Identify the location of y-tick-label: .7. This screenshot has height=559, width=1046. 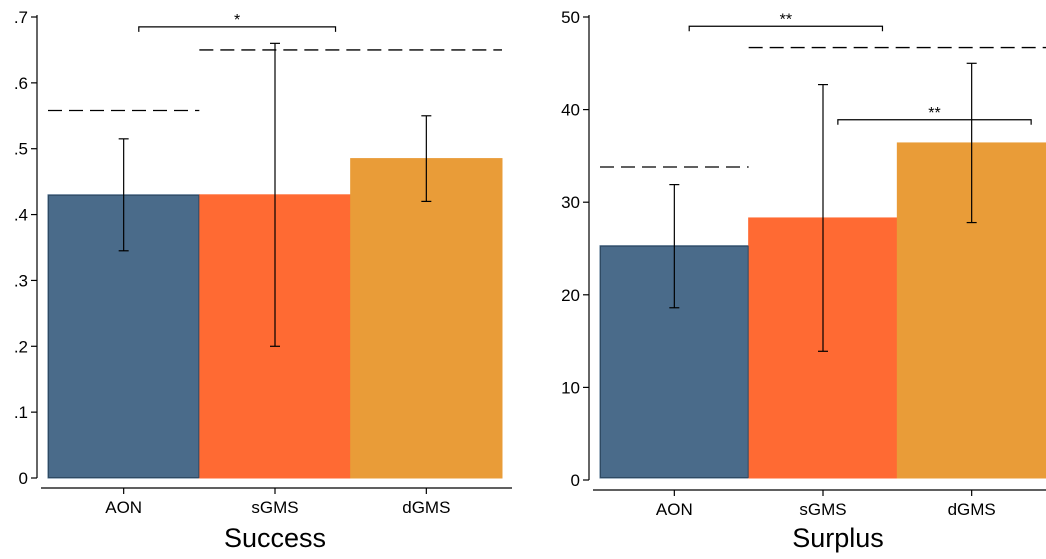
(21, 17).